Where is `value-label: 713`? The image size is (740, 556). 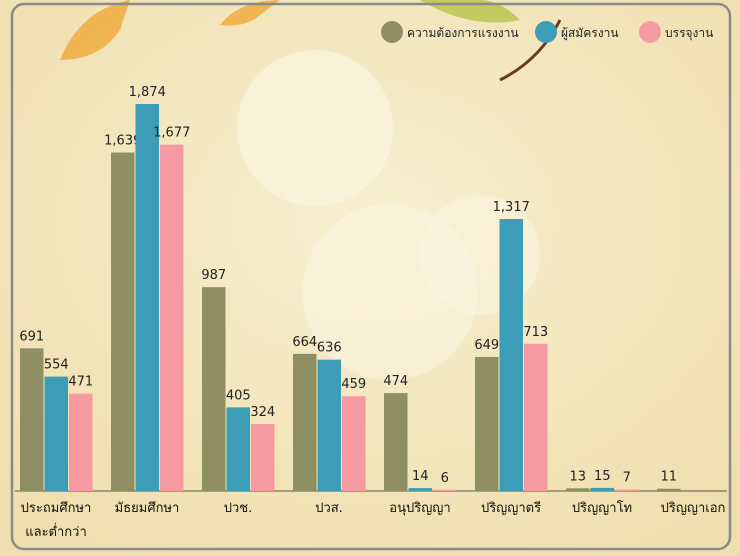 value-label: 713 is located at coordinates (535, 332).